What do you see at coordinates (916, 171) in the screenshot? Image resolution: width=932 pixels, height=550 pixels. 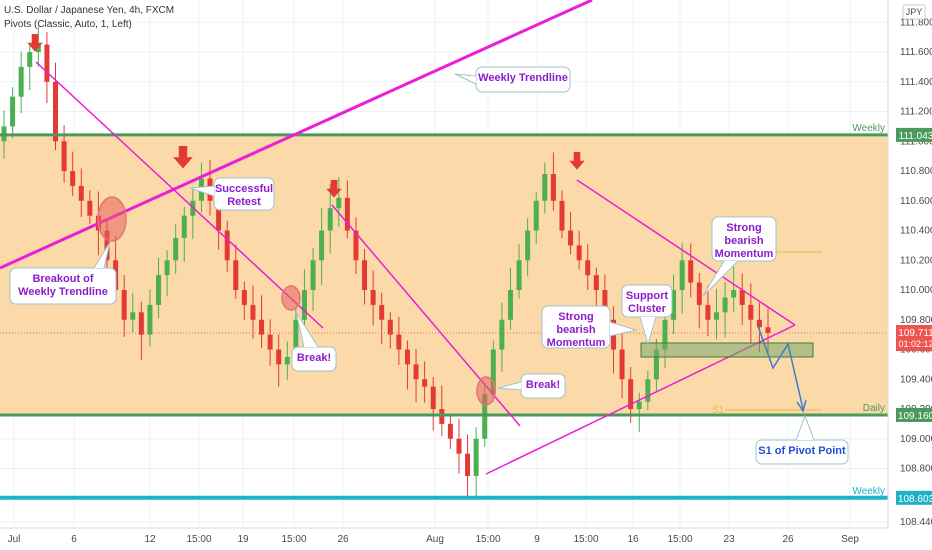 I see `price-tick-label: 110.800` at bounding box center [916, 171].